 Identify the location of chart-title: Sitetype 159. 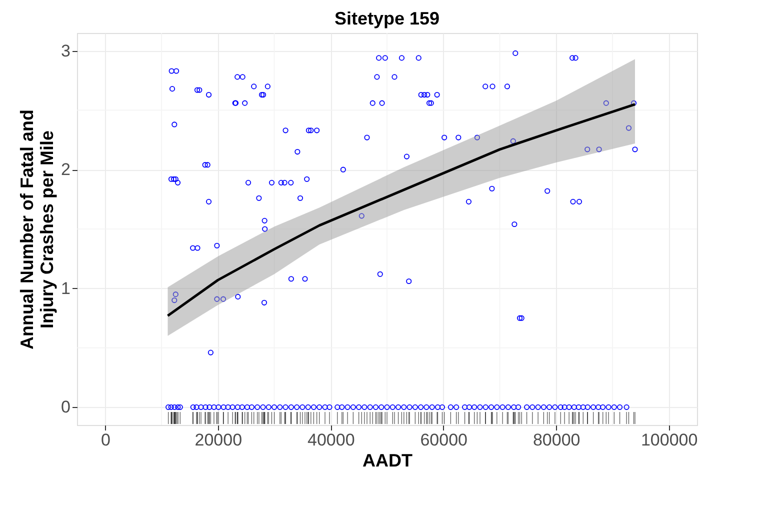
(387, 18).